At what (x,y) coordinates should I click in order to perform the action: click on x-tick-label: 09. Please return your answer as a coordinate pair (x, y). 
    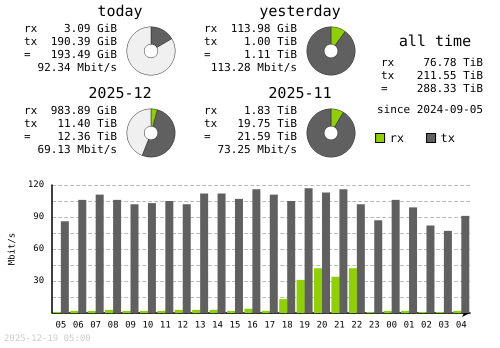
    Looking at the image, I should click on (130, 325).